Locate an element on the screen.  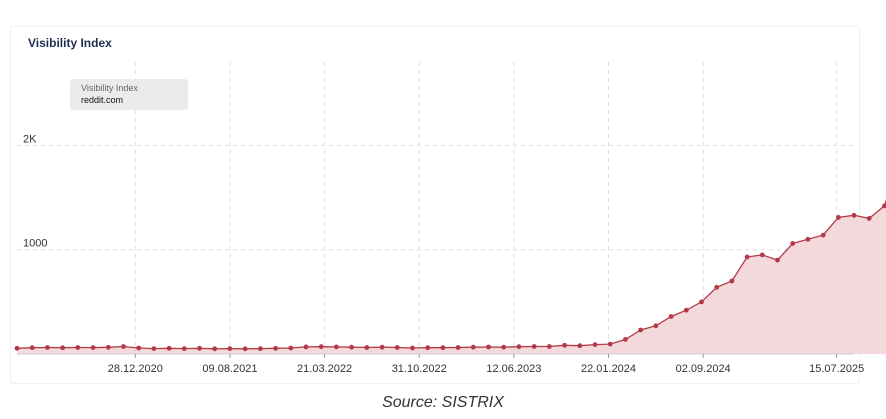
x-tick-label: 21.03.2022 is located at coordinates (324, 369).